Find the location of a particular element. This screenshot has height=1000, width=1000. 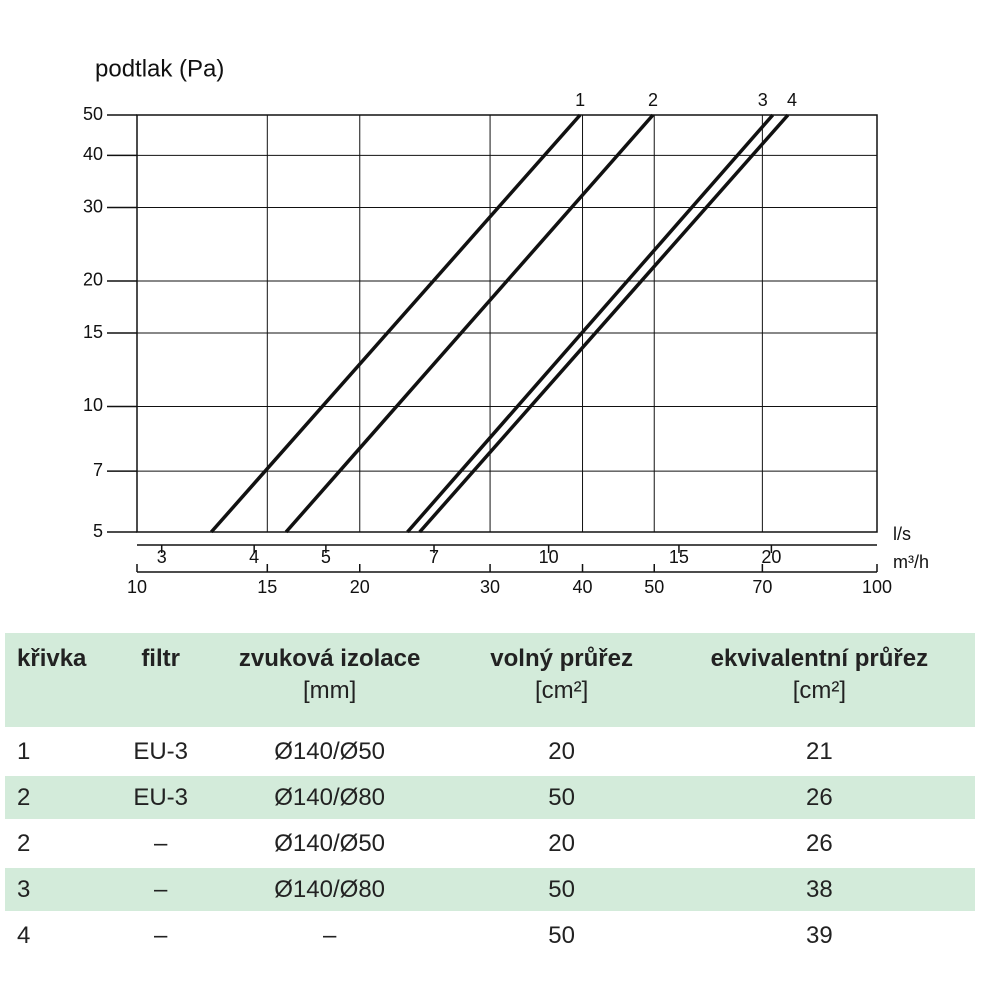

y-axis-label: podtlak (Pa) is located at coordinates (159, 68).